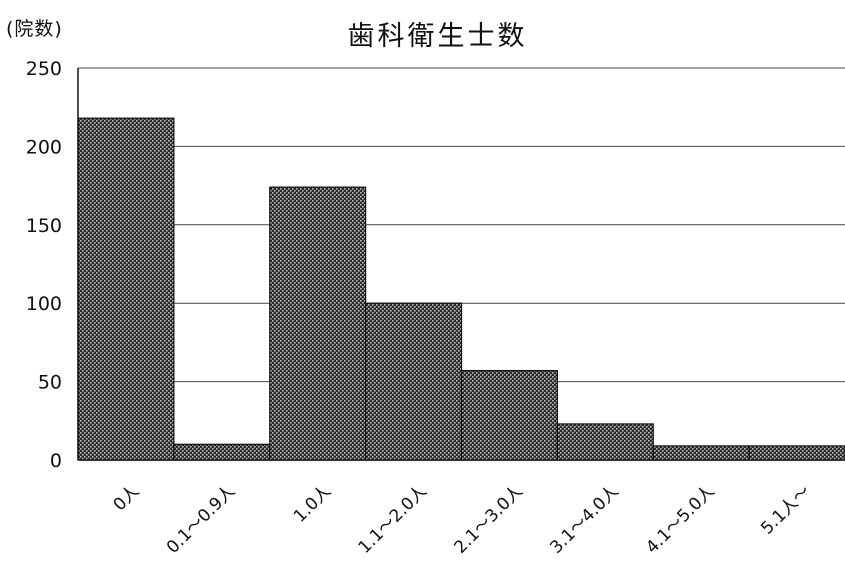 This screenshot has width=845, height=587. I want to click on x-tick-label: 3.1～4.0人, so click(584, 519).